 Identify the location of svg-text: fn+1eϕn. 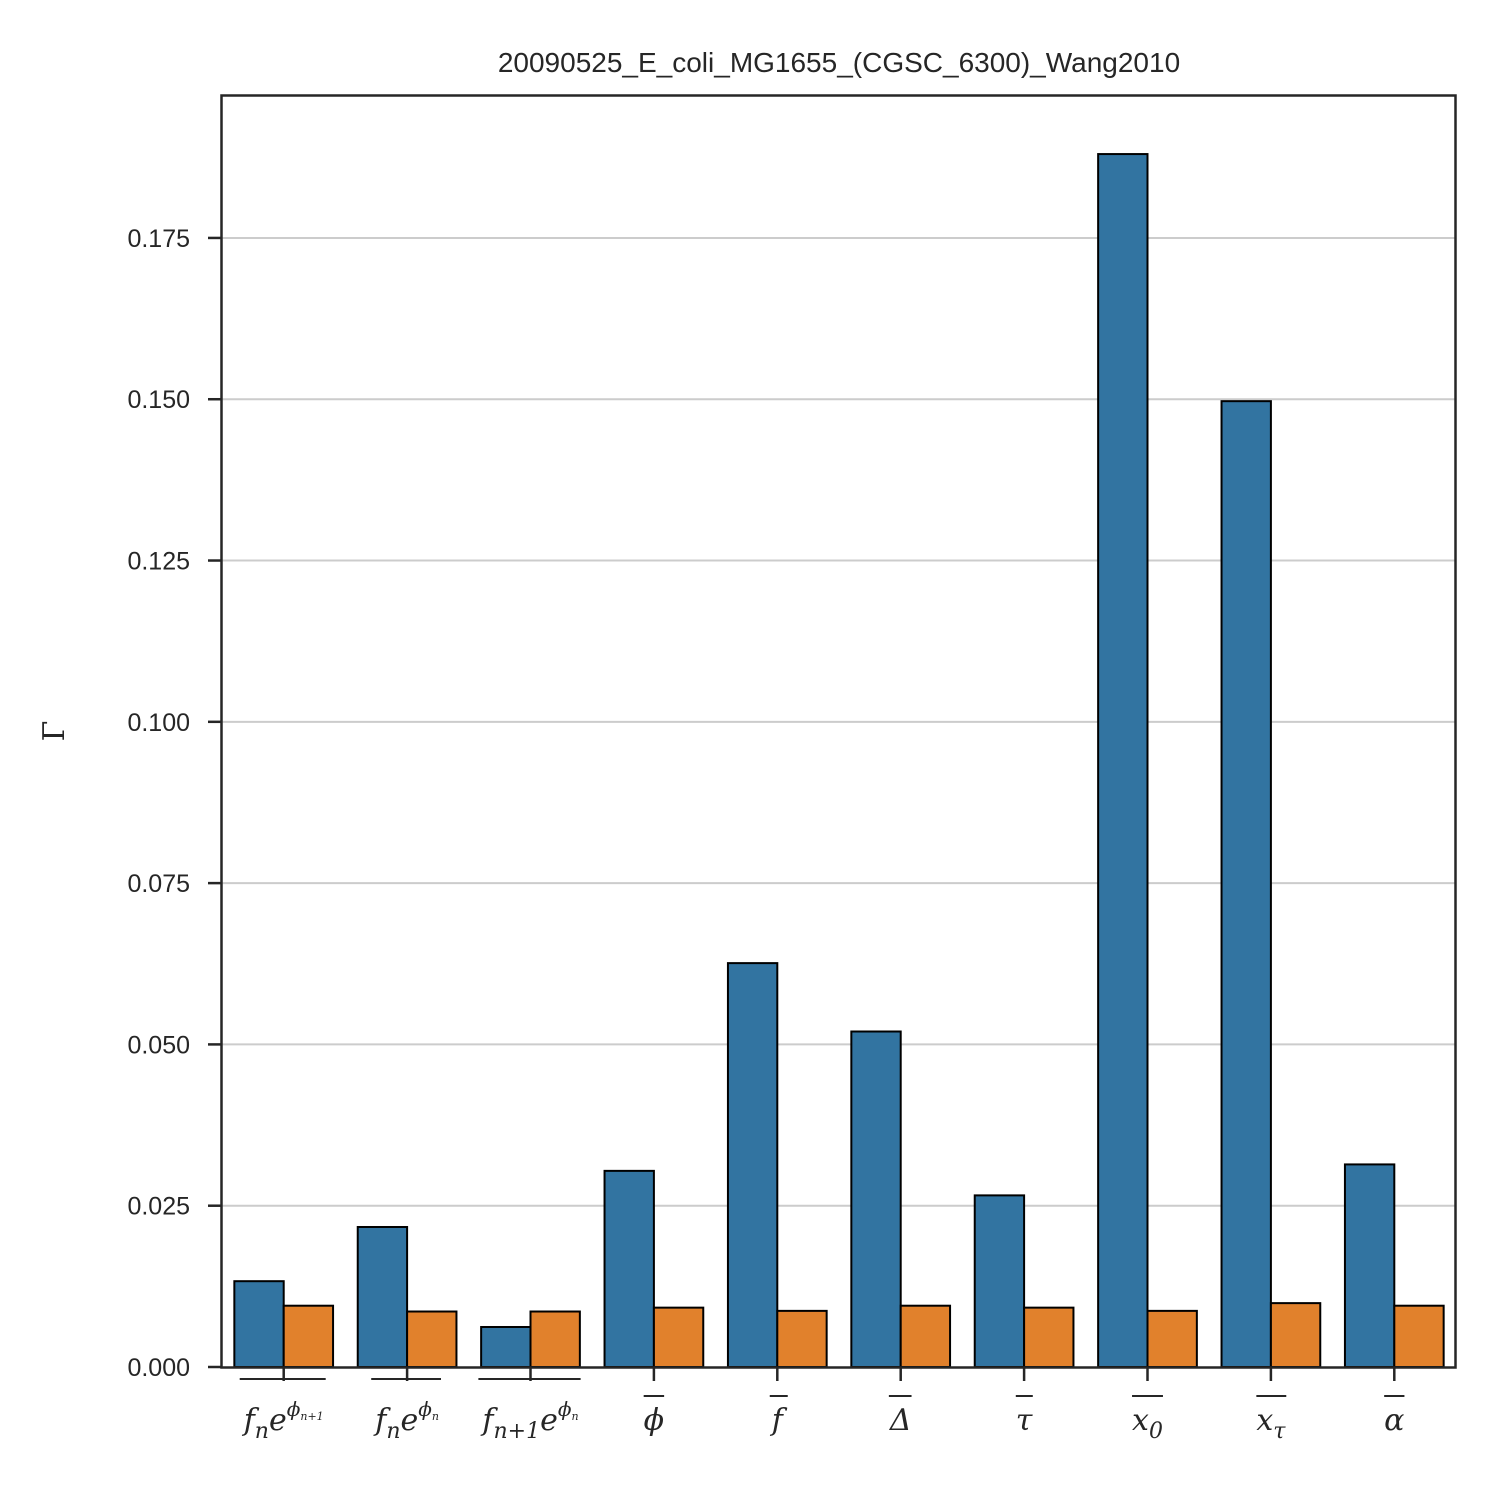
(529, 1420).